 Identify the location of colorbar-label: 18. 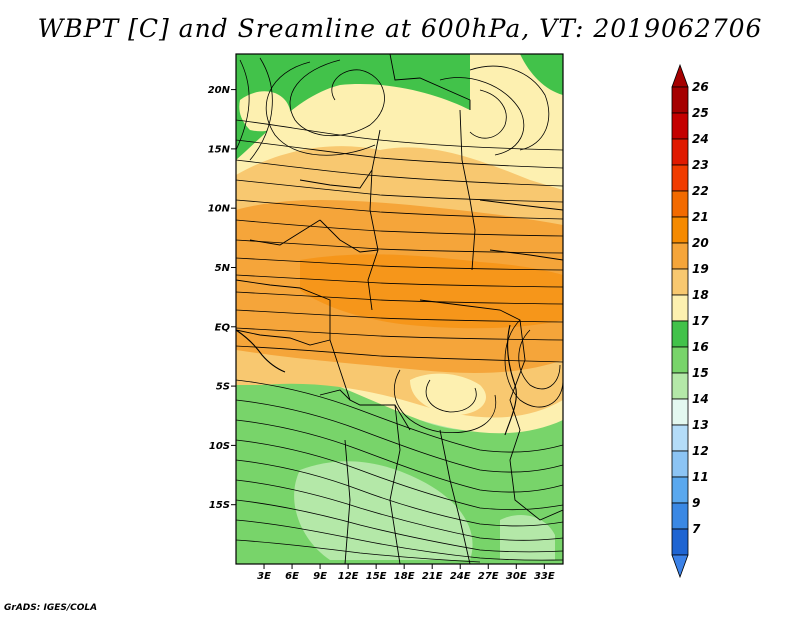
(700, 295).